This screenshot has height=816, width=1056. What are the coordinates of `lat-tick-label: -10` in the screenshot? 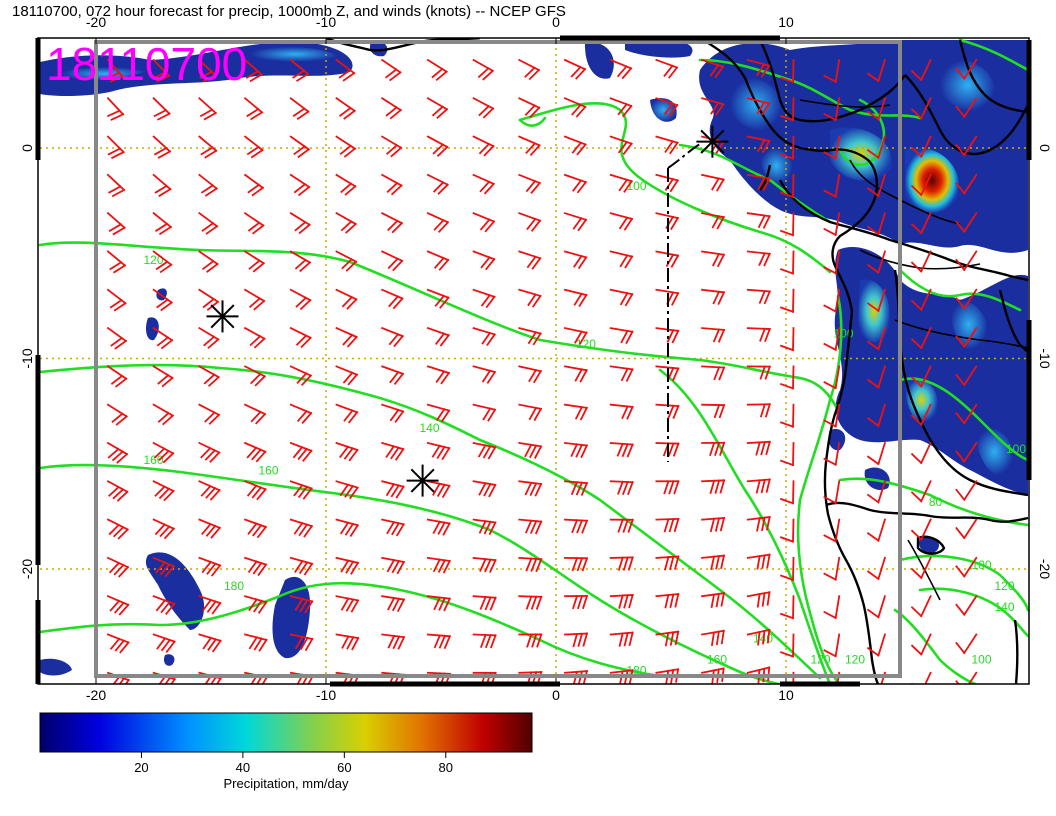 It's located at (1045, 358).